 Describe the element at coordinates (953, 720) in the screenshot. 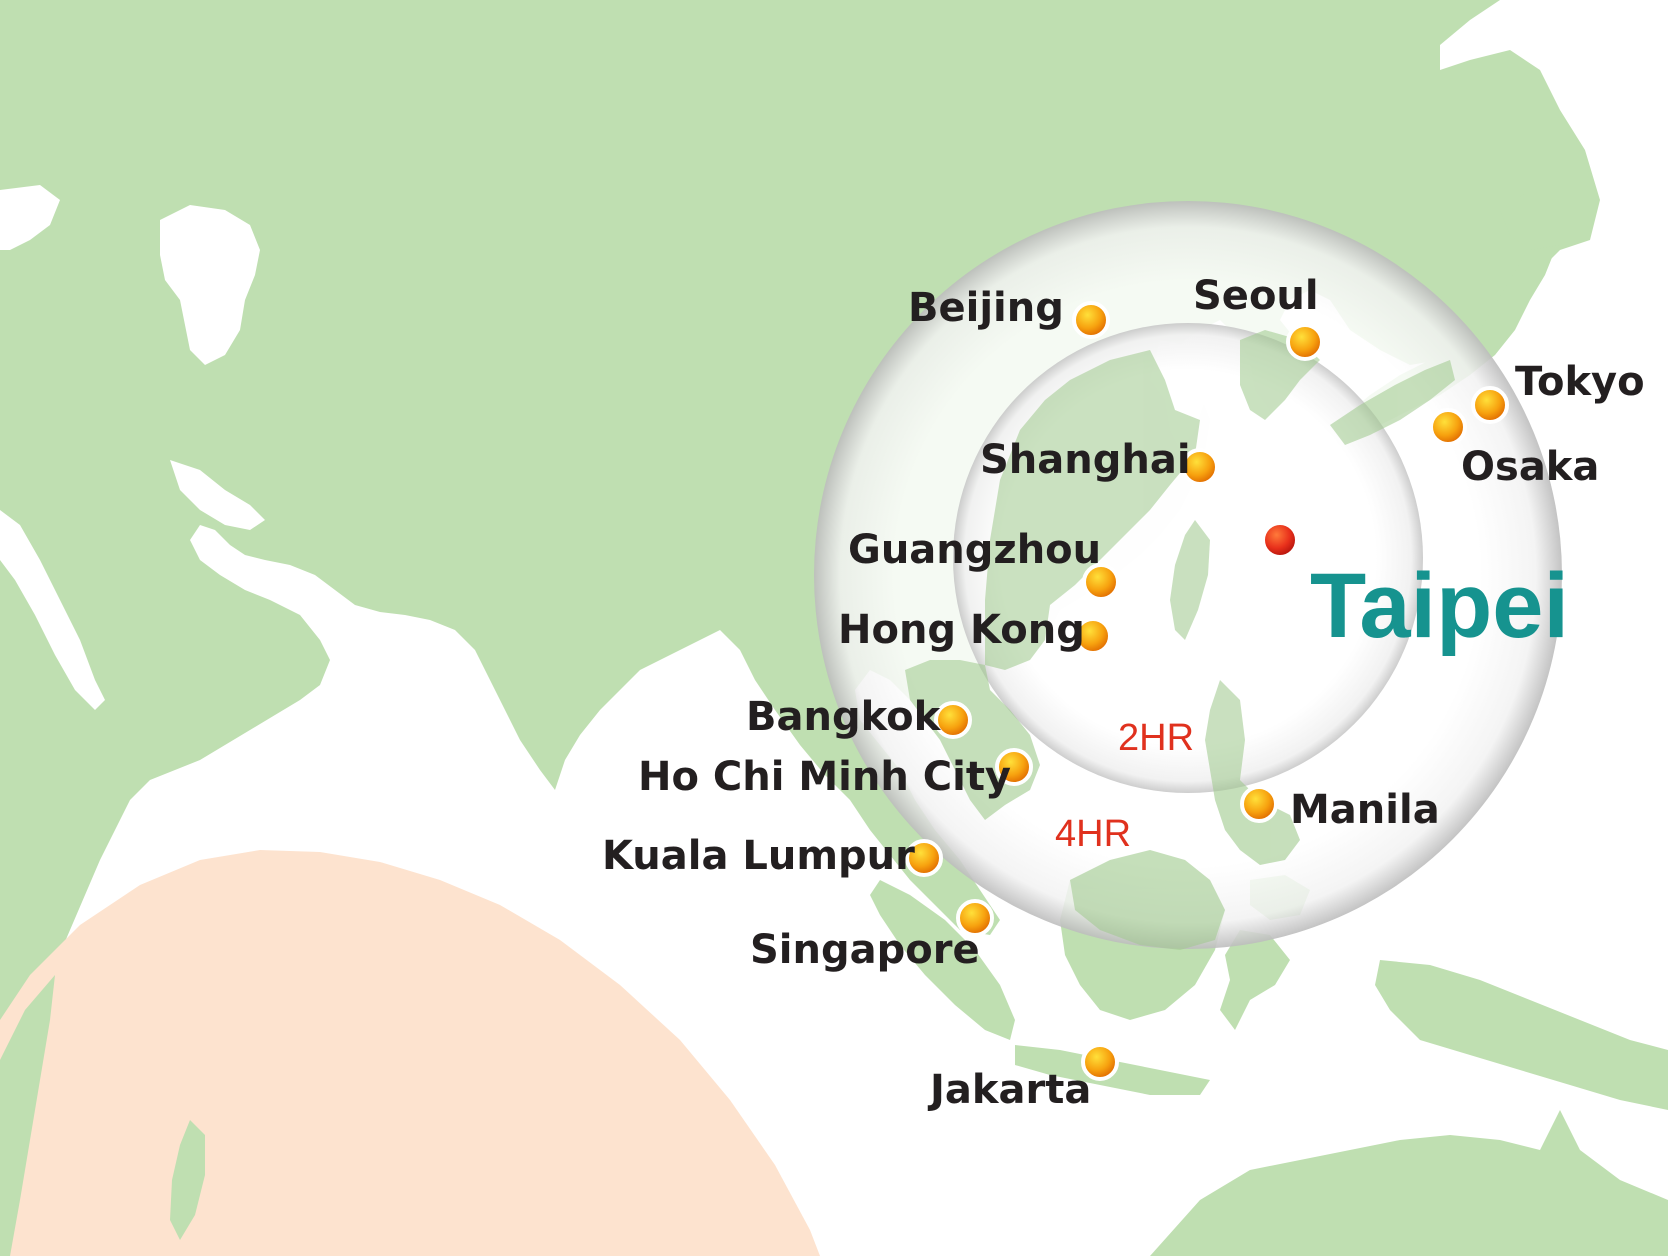

I see `bangkok-marker` at that location.